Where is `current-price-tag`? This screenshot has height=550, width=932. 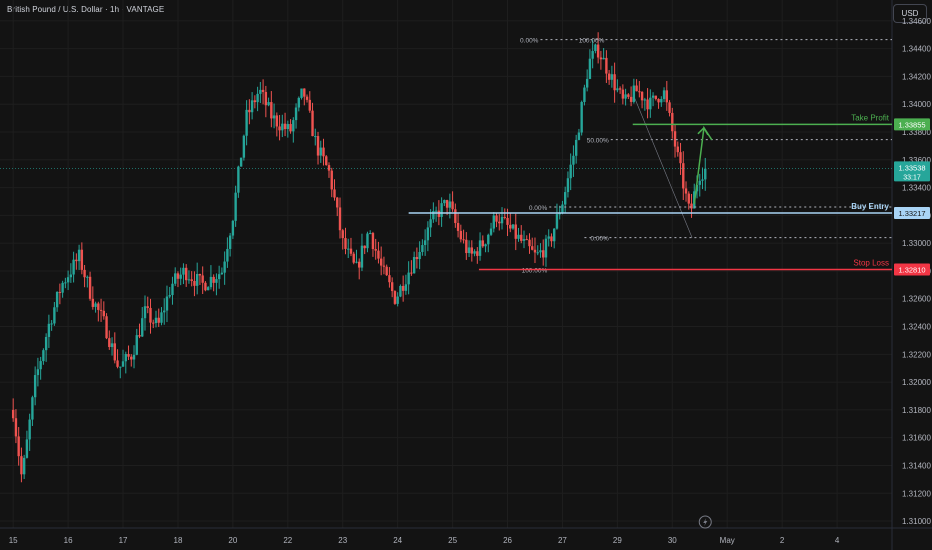
current-price-tag is located at coordinates (912, 171).